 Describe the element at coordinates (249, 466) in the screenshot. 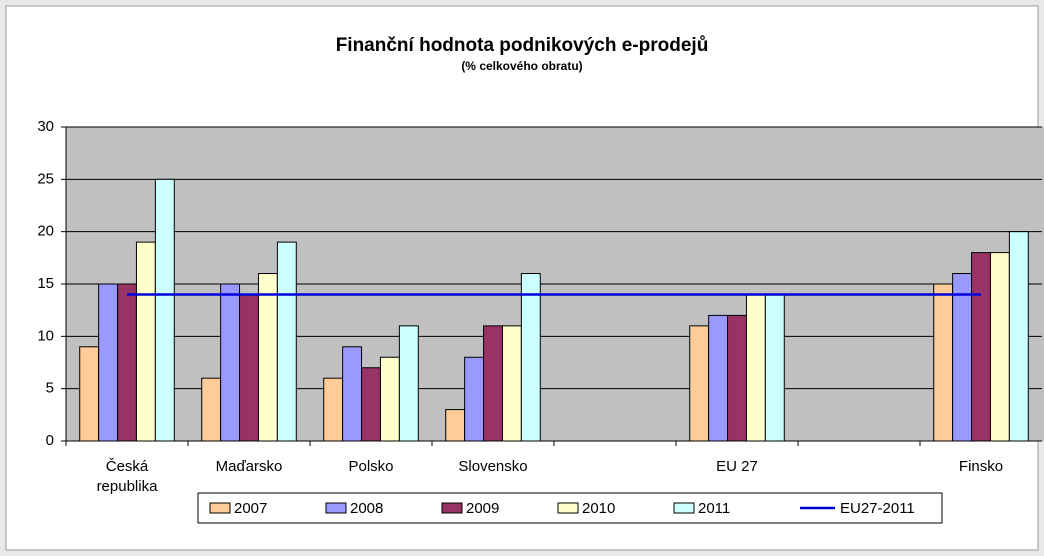

I see `x-tick-label: Maďarsko` at that location.